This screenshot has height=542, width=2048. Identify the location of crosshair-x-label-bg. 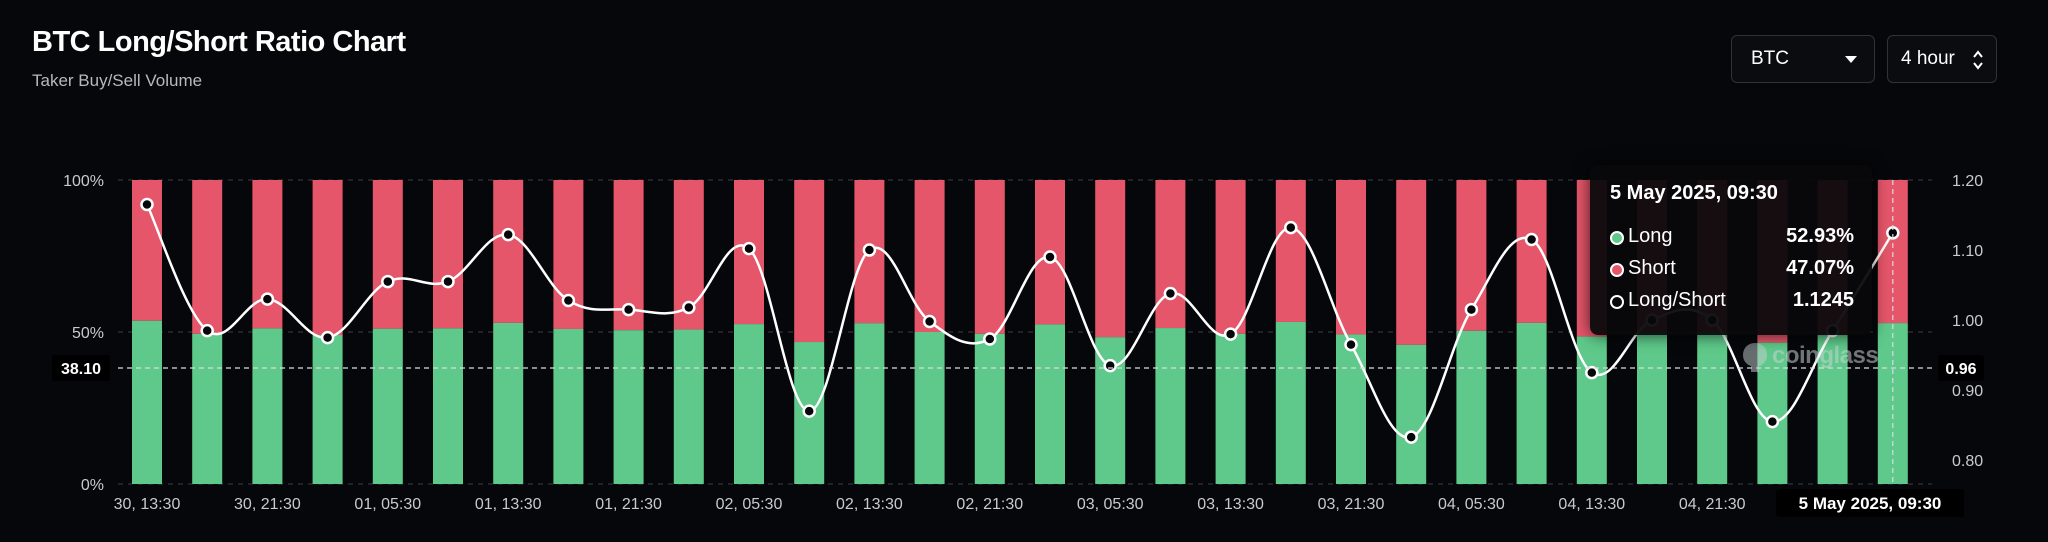
(1870, 503).